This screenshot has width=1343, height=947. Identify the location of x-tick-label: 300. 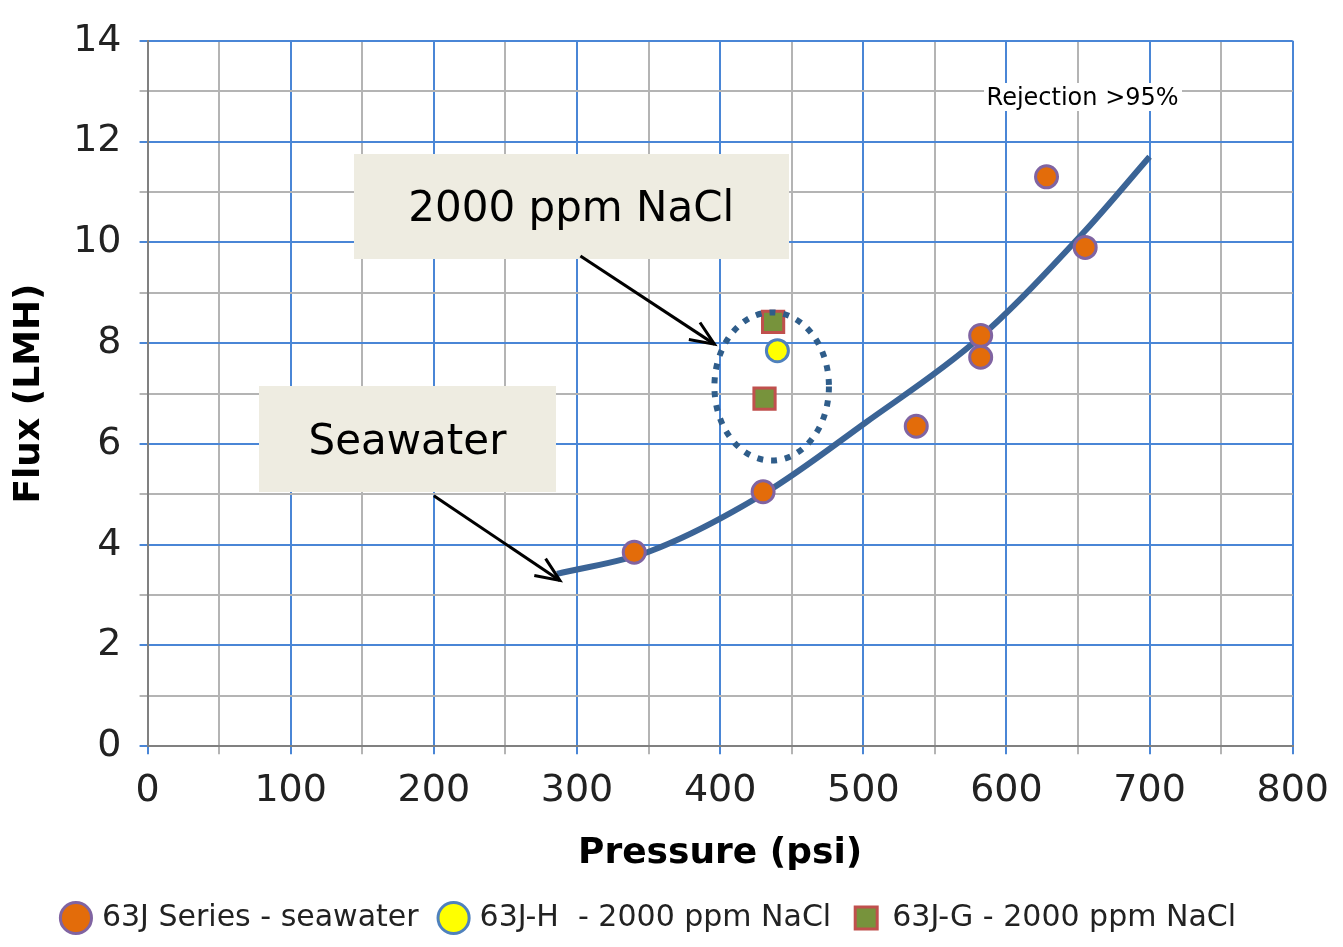
(577, 787).